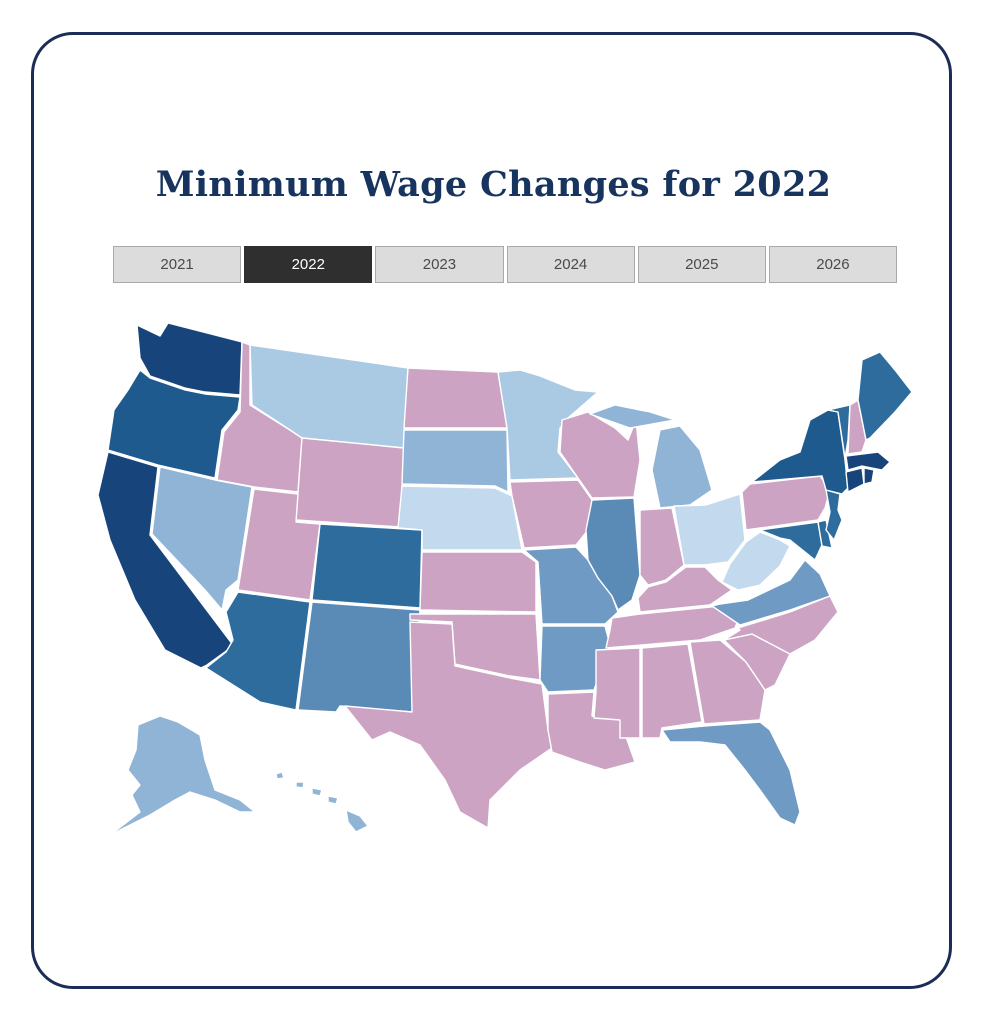 This screenshot has width=987, height=1024. Describe the element at coordinates (551, 514) in the screenshot. I see `state-iowa` at that location.